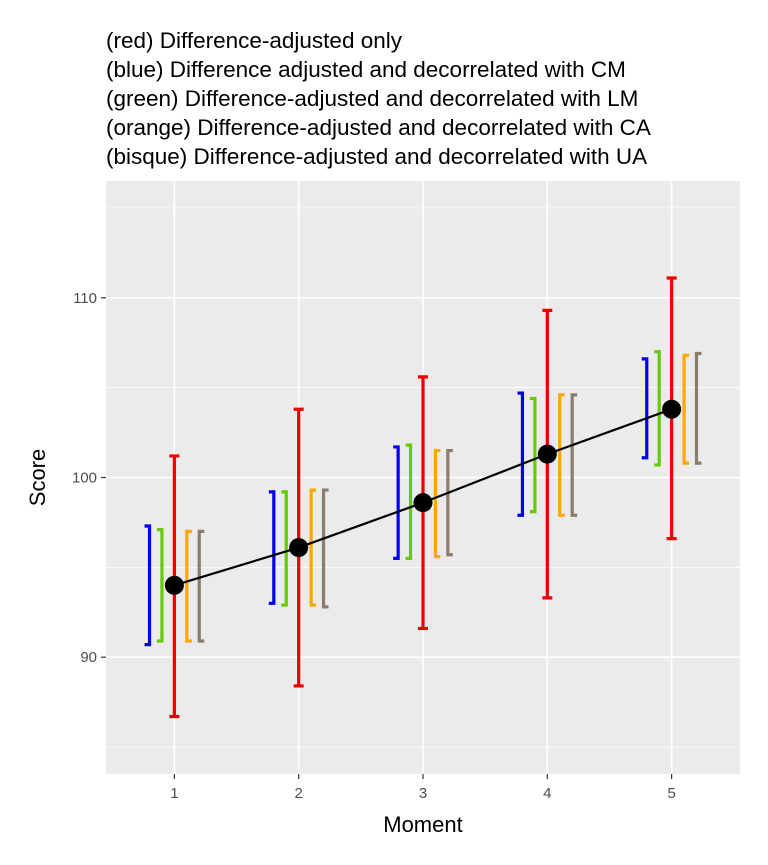  What do you see at coordinates (423, 793) in the screenshot?
I see `x-tick-label: 3` at bounding box center [423, 793].